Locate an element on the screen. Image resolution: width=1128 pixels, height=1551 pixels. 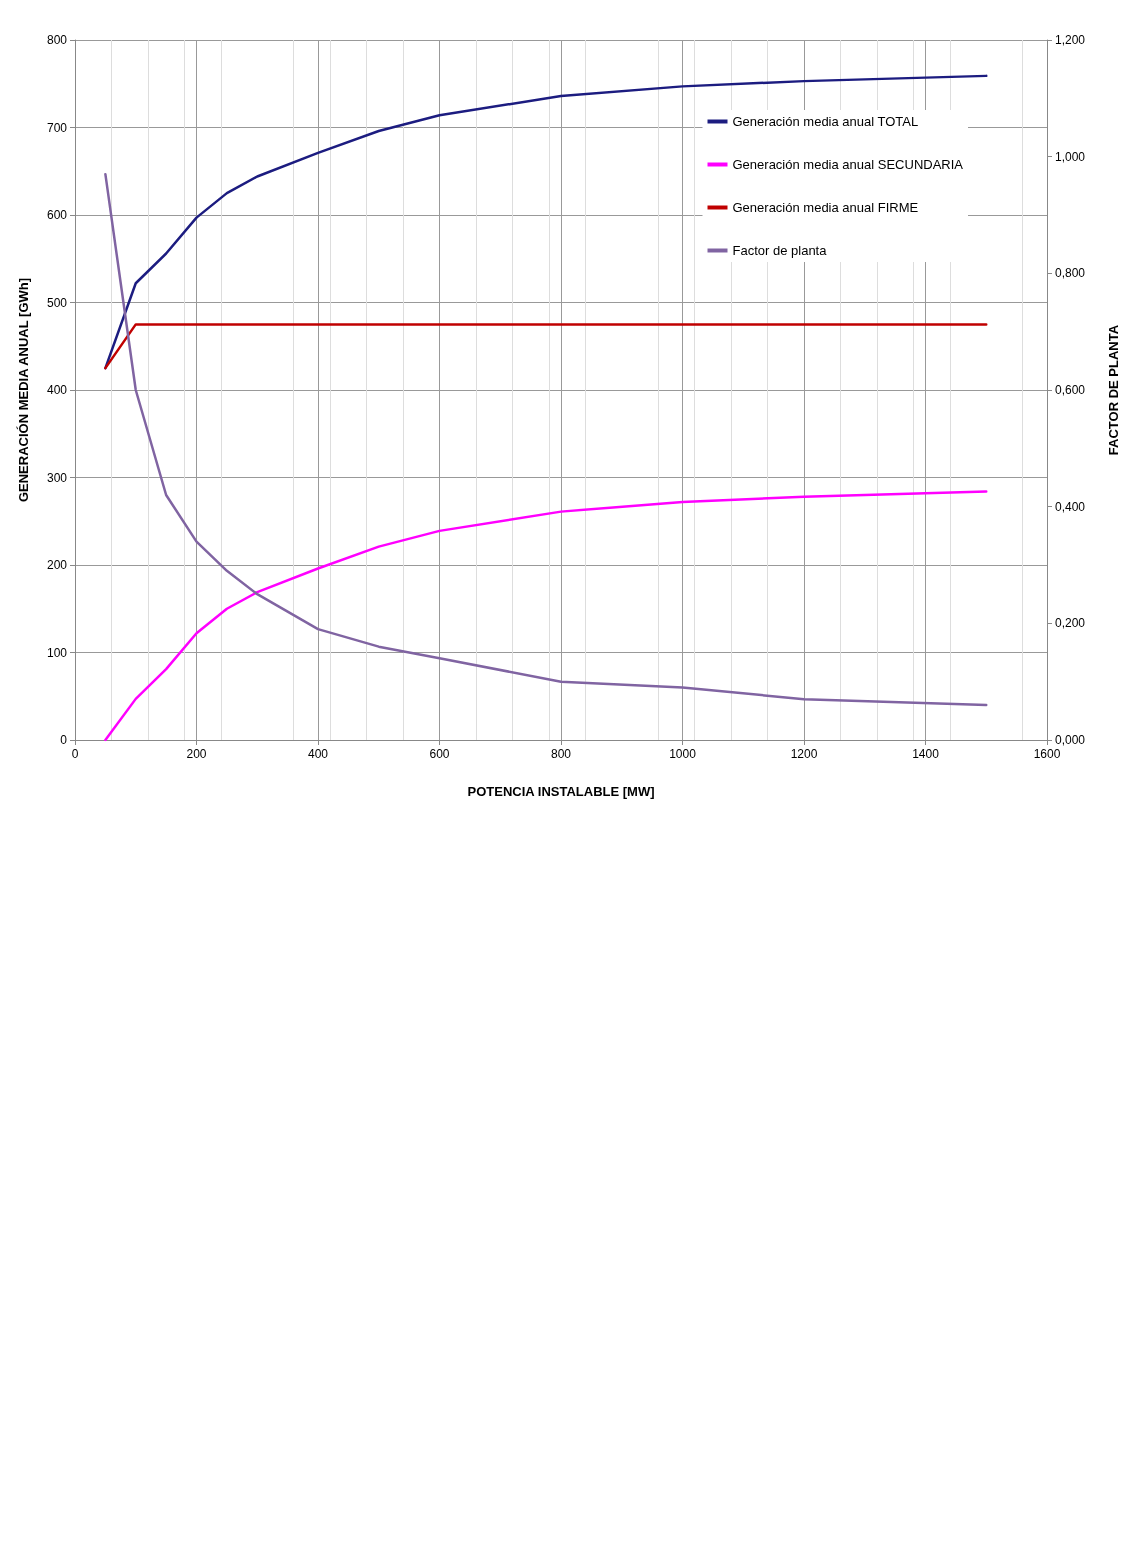
legend-label: Generación media anual FIRME is located at coordinates (825, 207).